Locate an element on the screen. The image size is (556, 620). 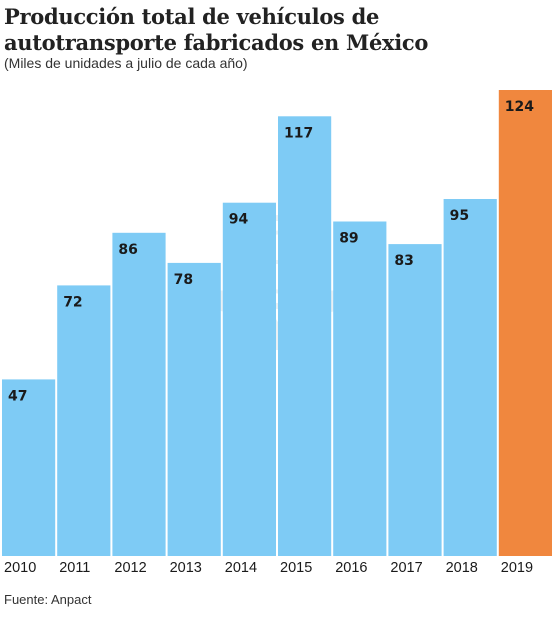
x-tick-2011: 2011 is located at coordinates (74, 568).